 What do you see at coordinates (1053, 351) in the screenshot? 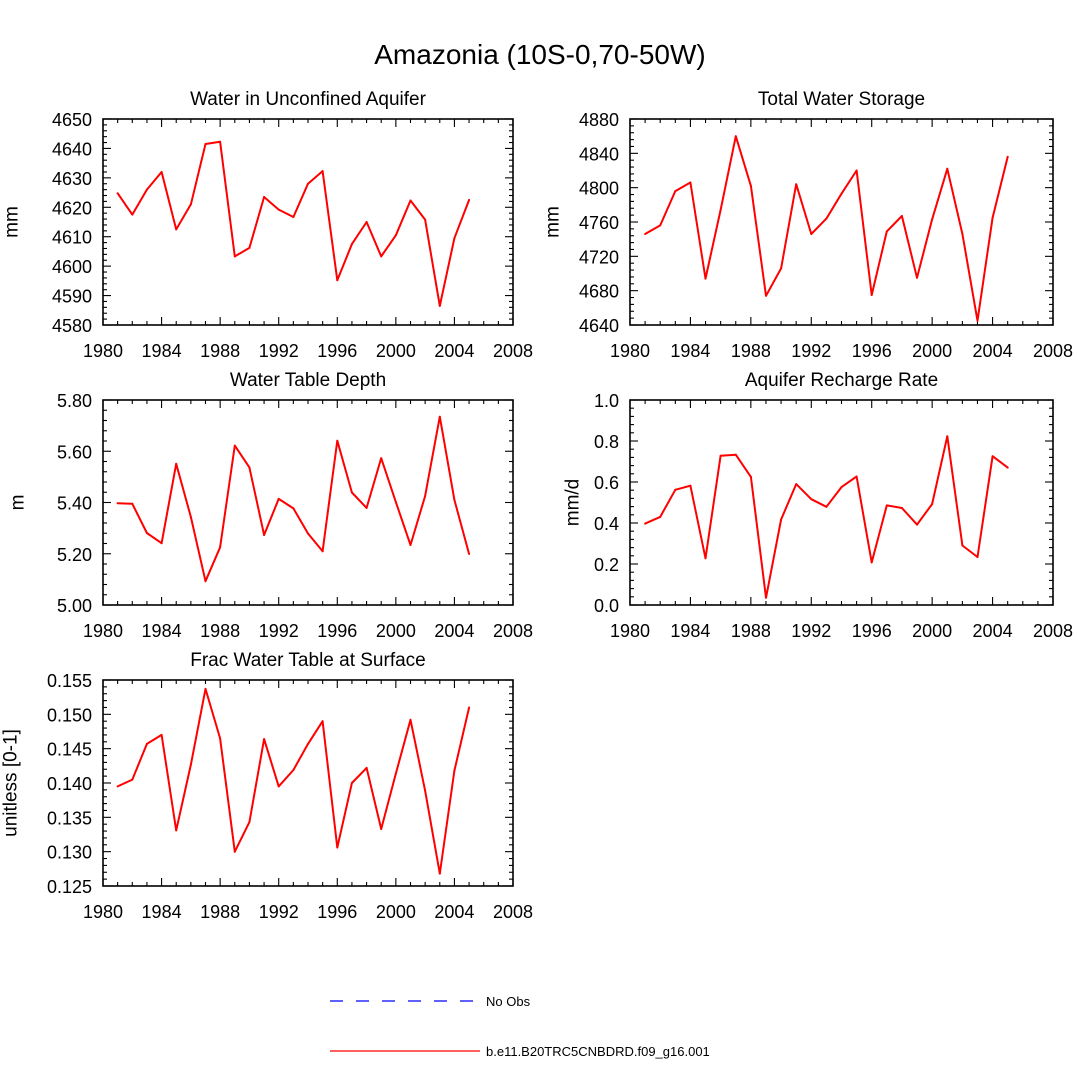
I see `x-tick-label: 2008` at bounding box center [1053, 351].